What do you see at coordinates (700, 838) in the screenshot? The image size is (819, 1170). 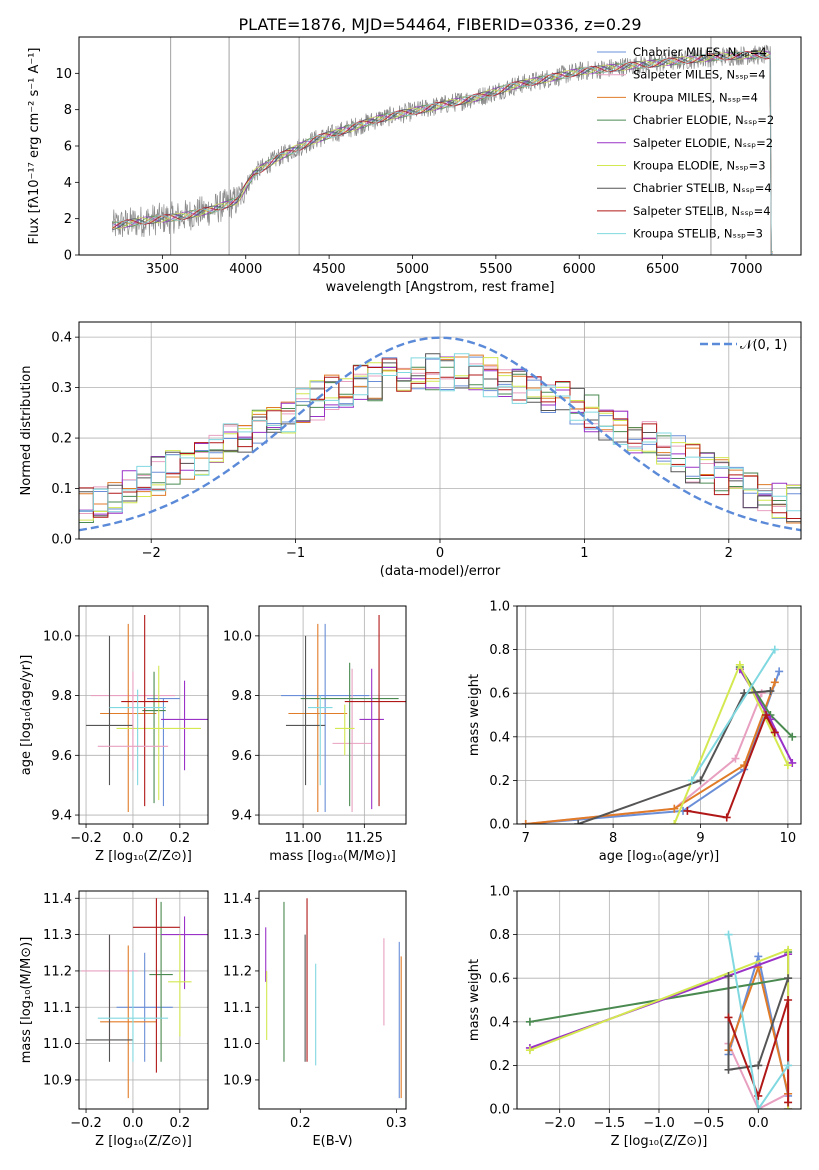 I see `x-tick-label: 9` at bounding box center [700, 838].